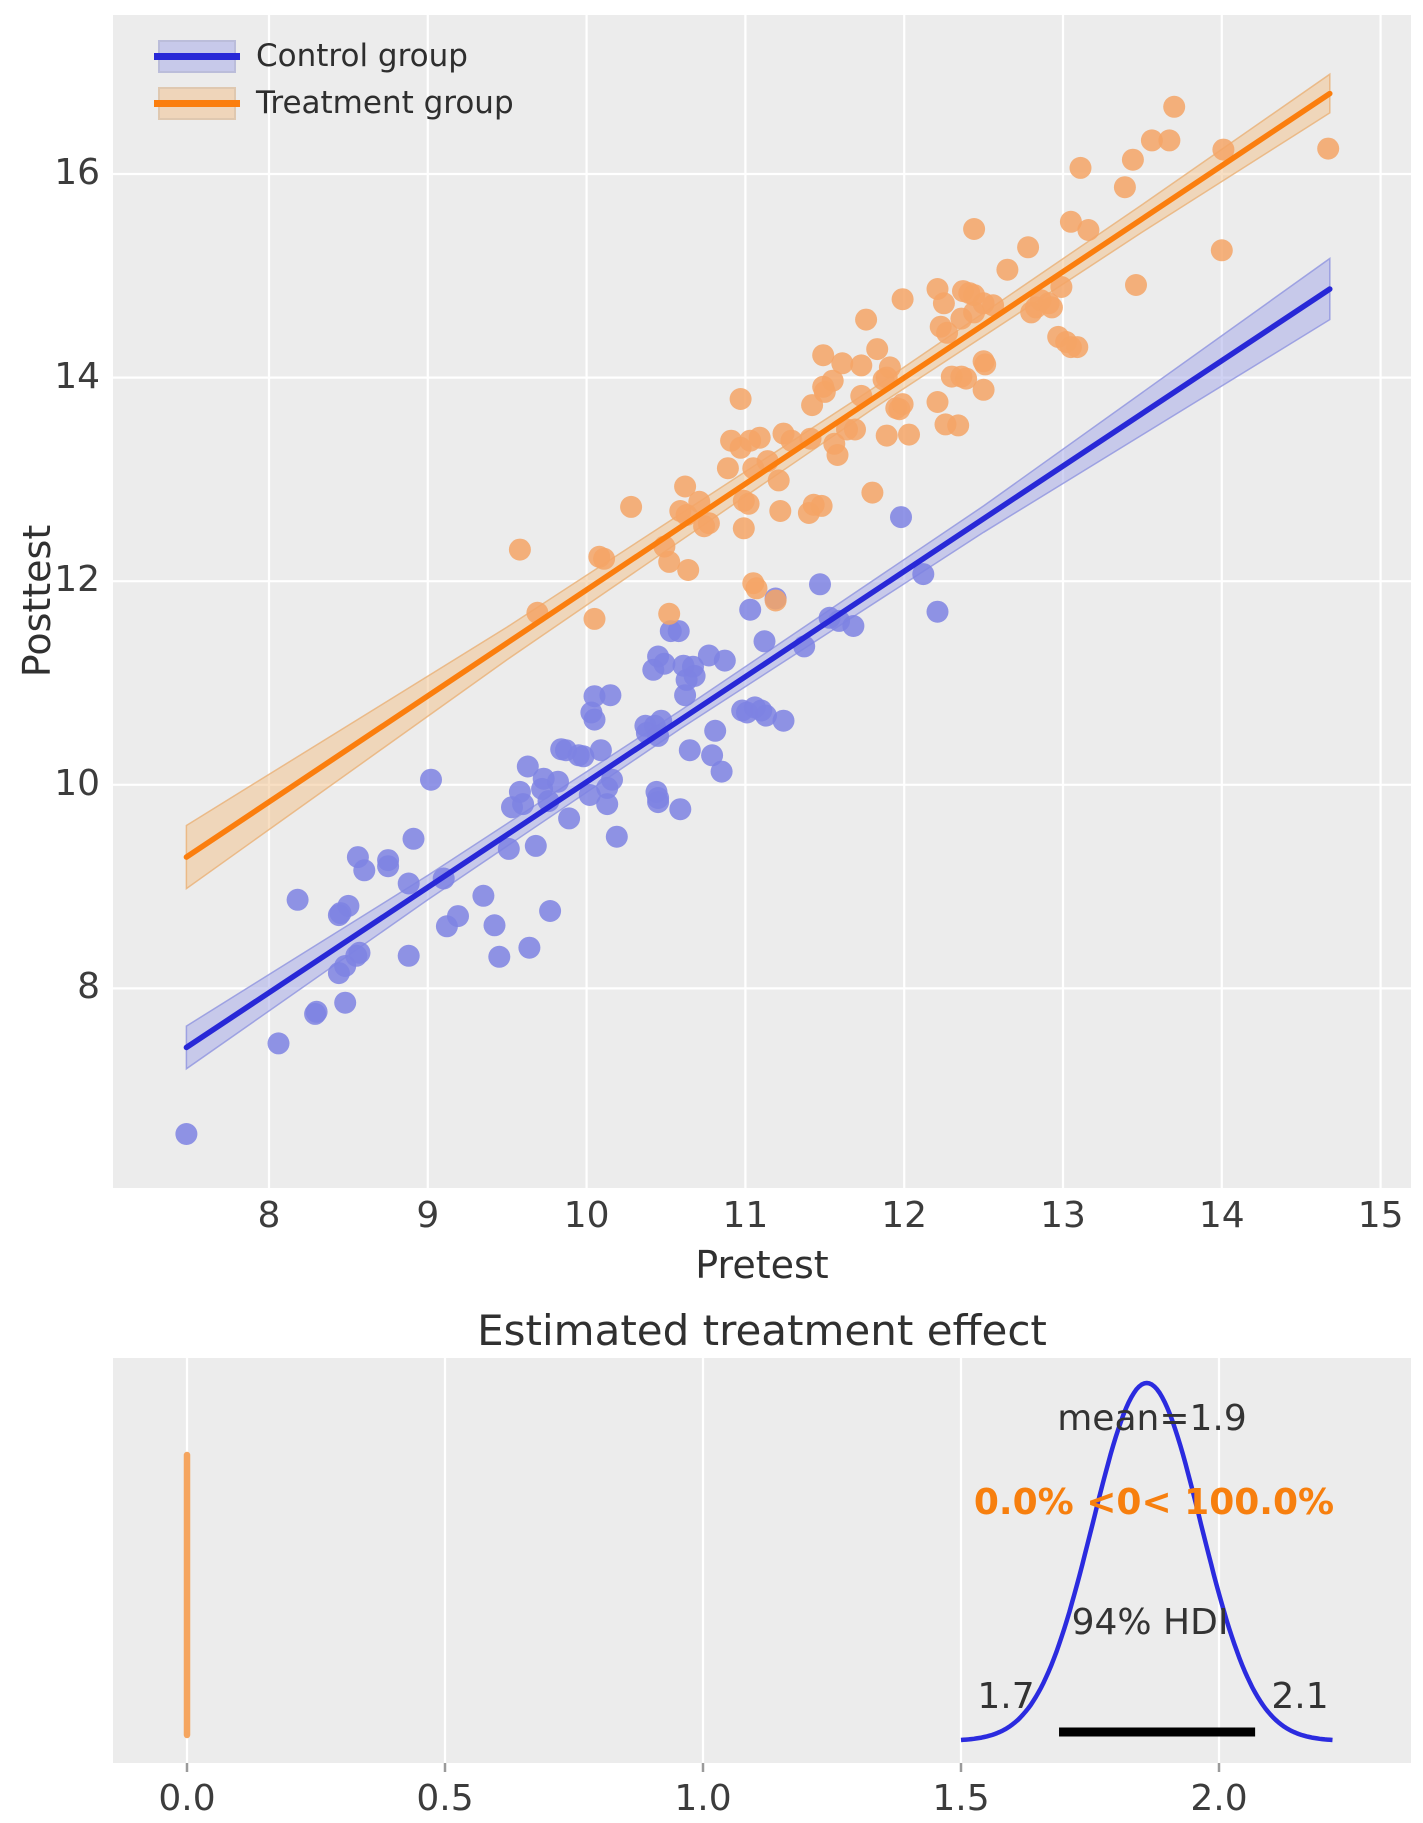 This screenshot has height=1823, width=1423. What do you see at coordinates (37, 601) in the screenshot?
I see `y-axis-label: Posttest` at bounding box center [37, 601].